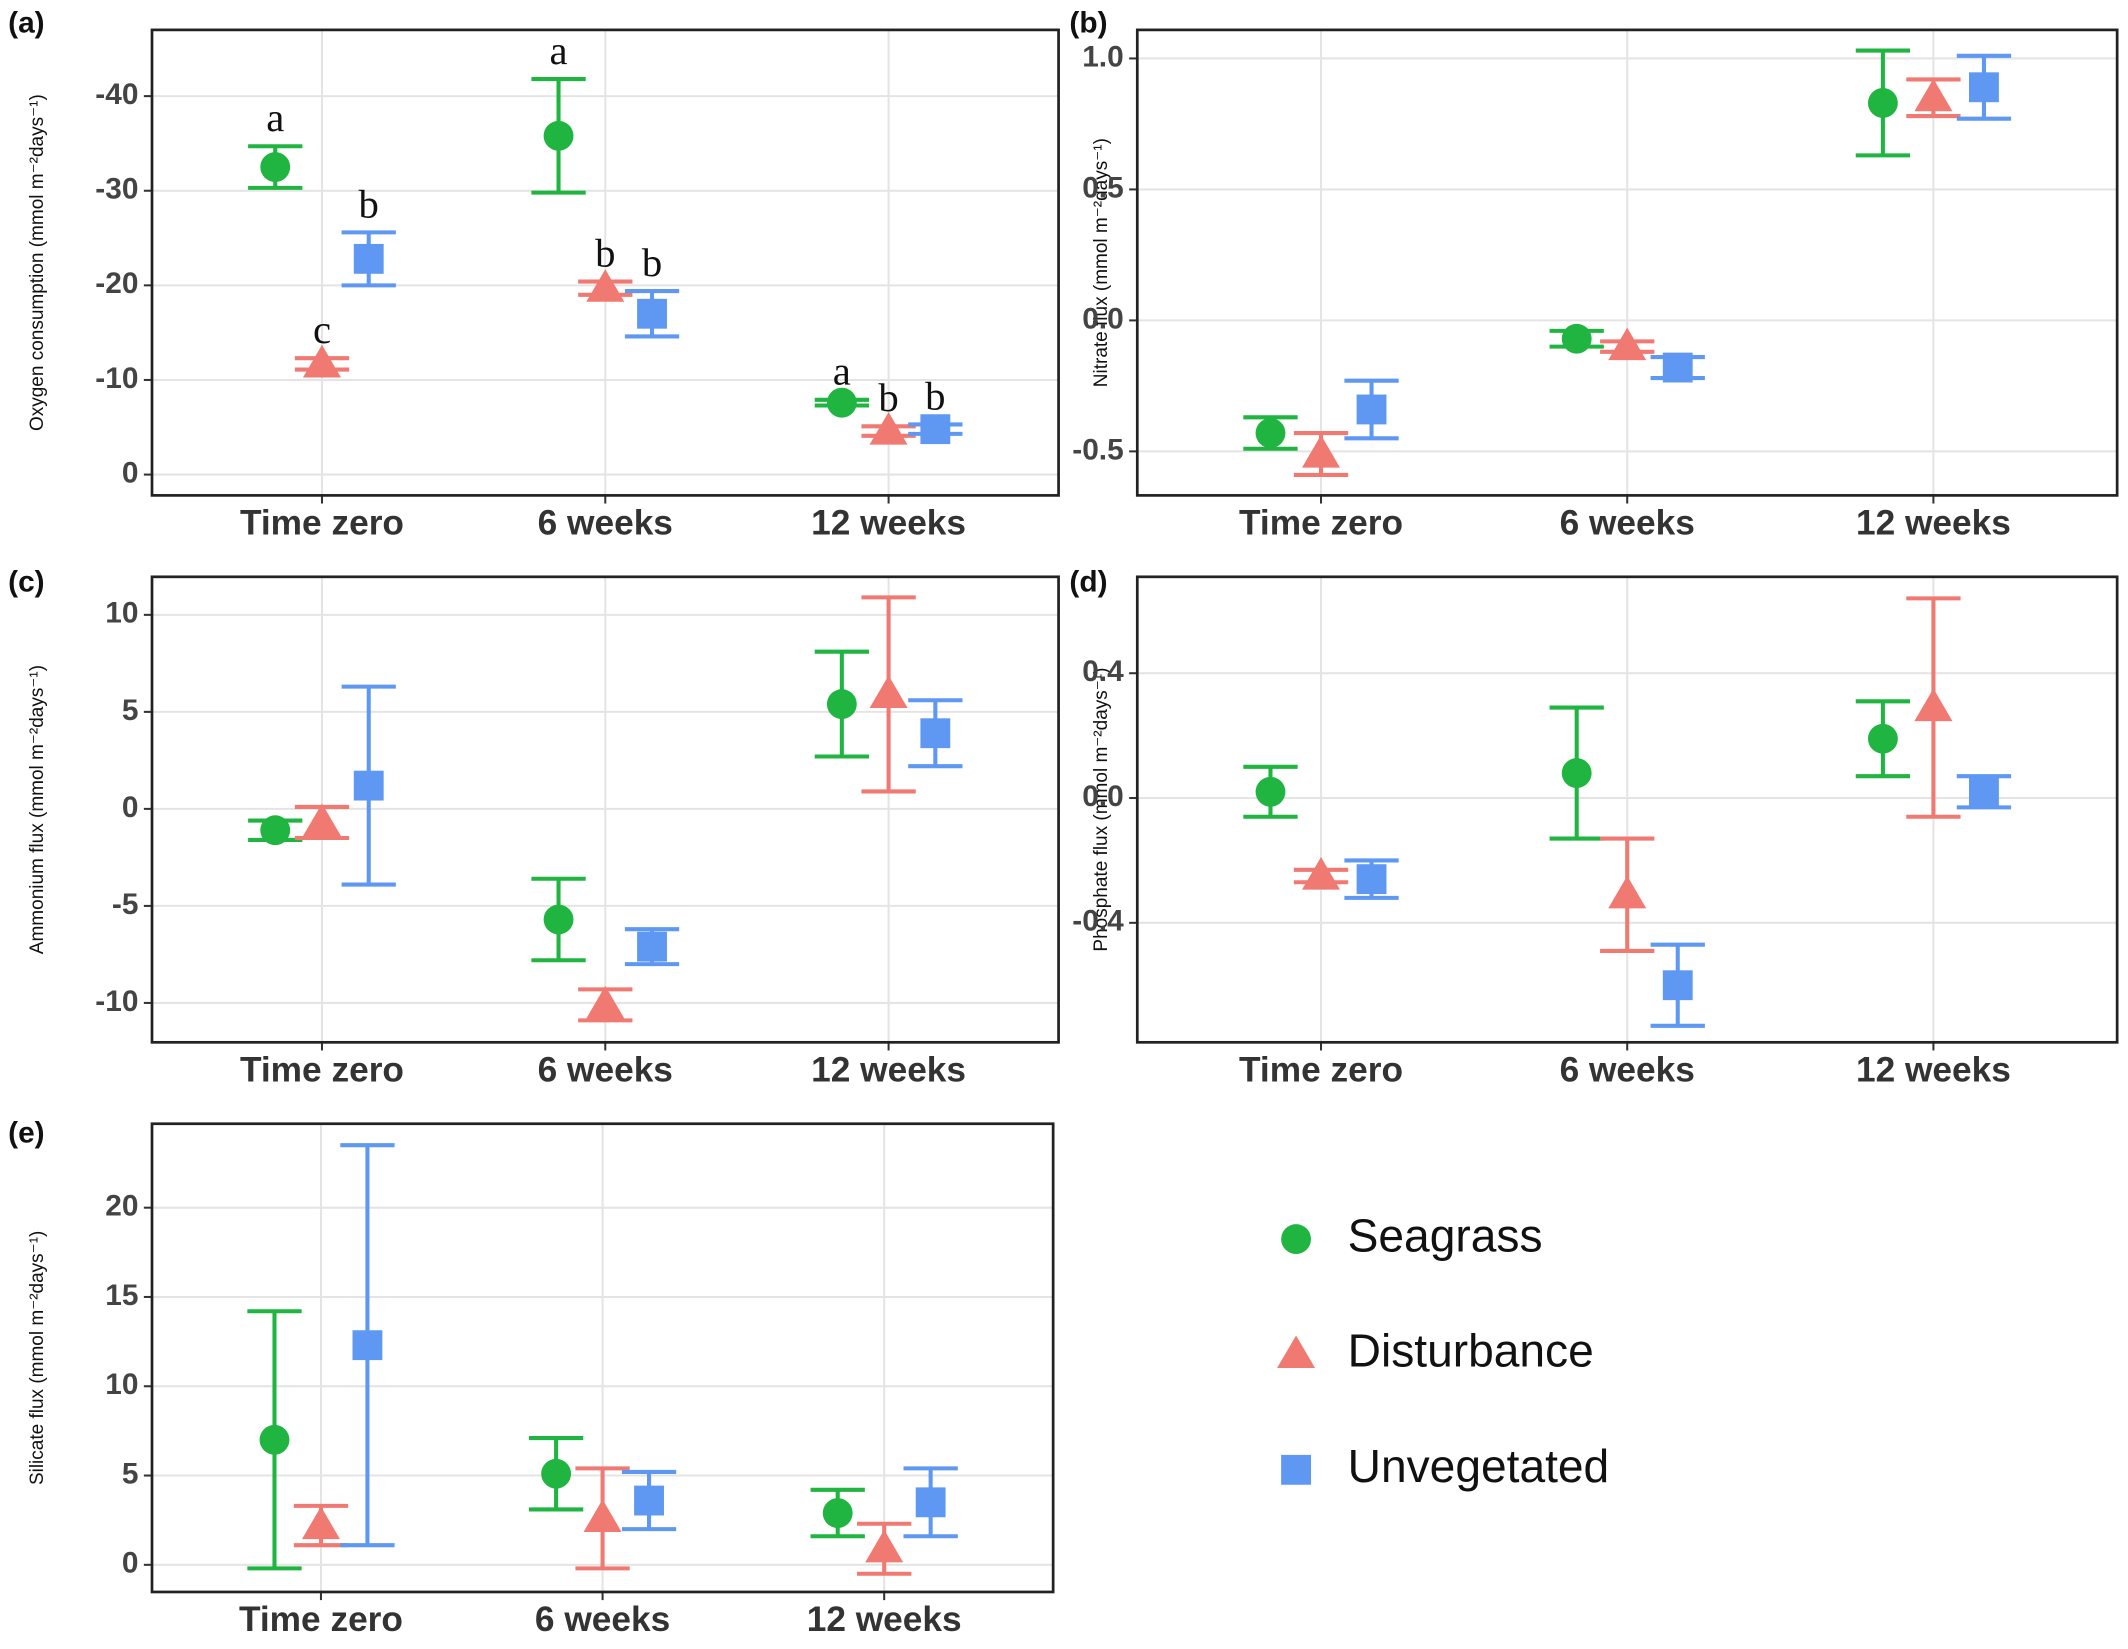  I want to click on y-tick-label: 20, so click(121, 1206).